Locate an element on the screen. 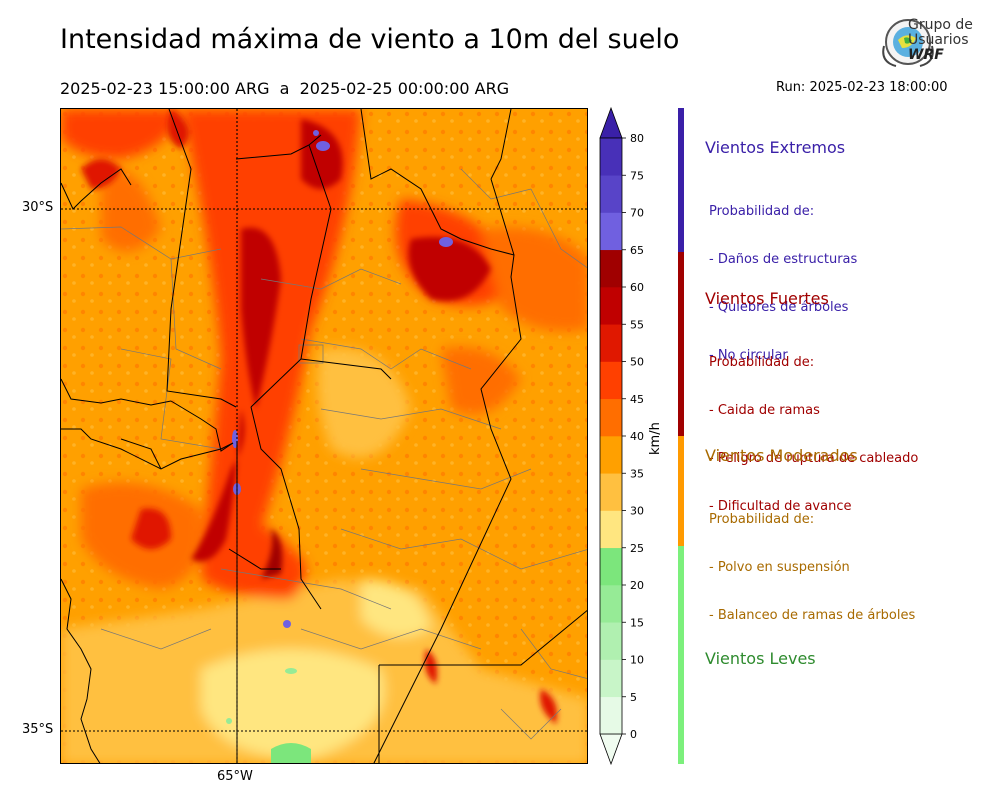 The height and width of the screenshot is (800, 1000). colorbar-tick-label: 55 is located at coordinates (637, 324).